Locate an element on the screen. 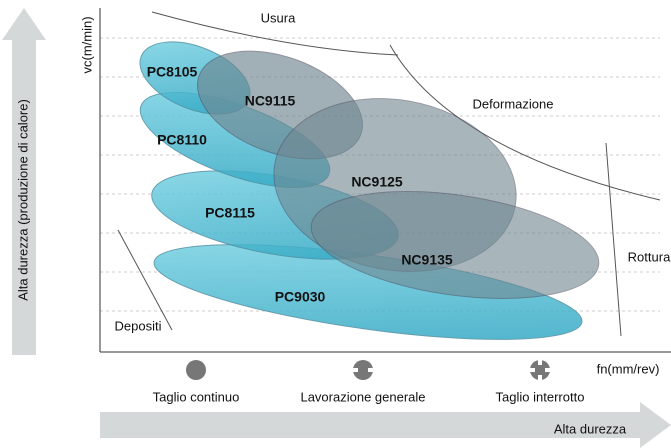 Image resolution: width=671 pixels, height=448 pixels. rottura-line is located at coordinates (613, 239).